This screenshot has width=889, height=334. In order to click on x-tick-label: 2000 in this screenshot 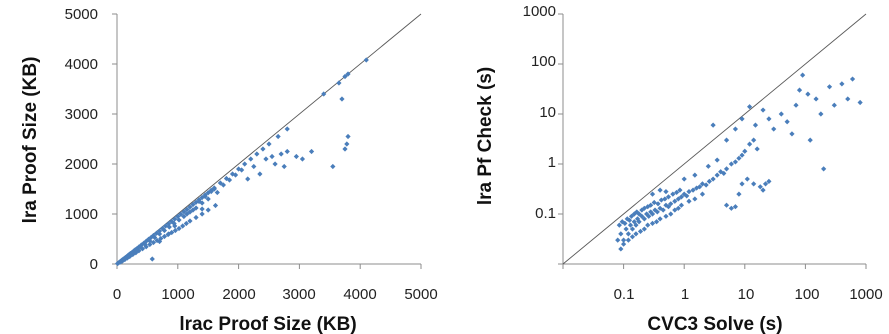, I will do `click(238, 294)`.